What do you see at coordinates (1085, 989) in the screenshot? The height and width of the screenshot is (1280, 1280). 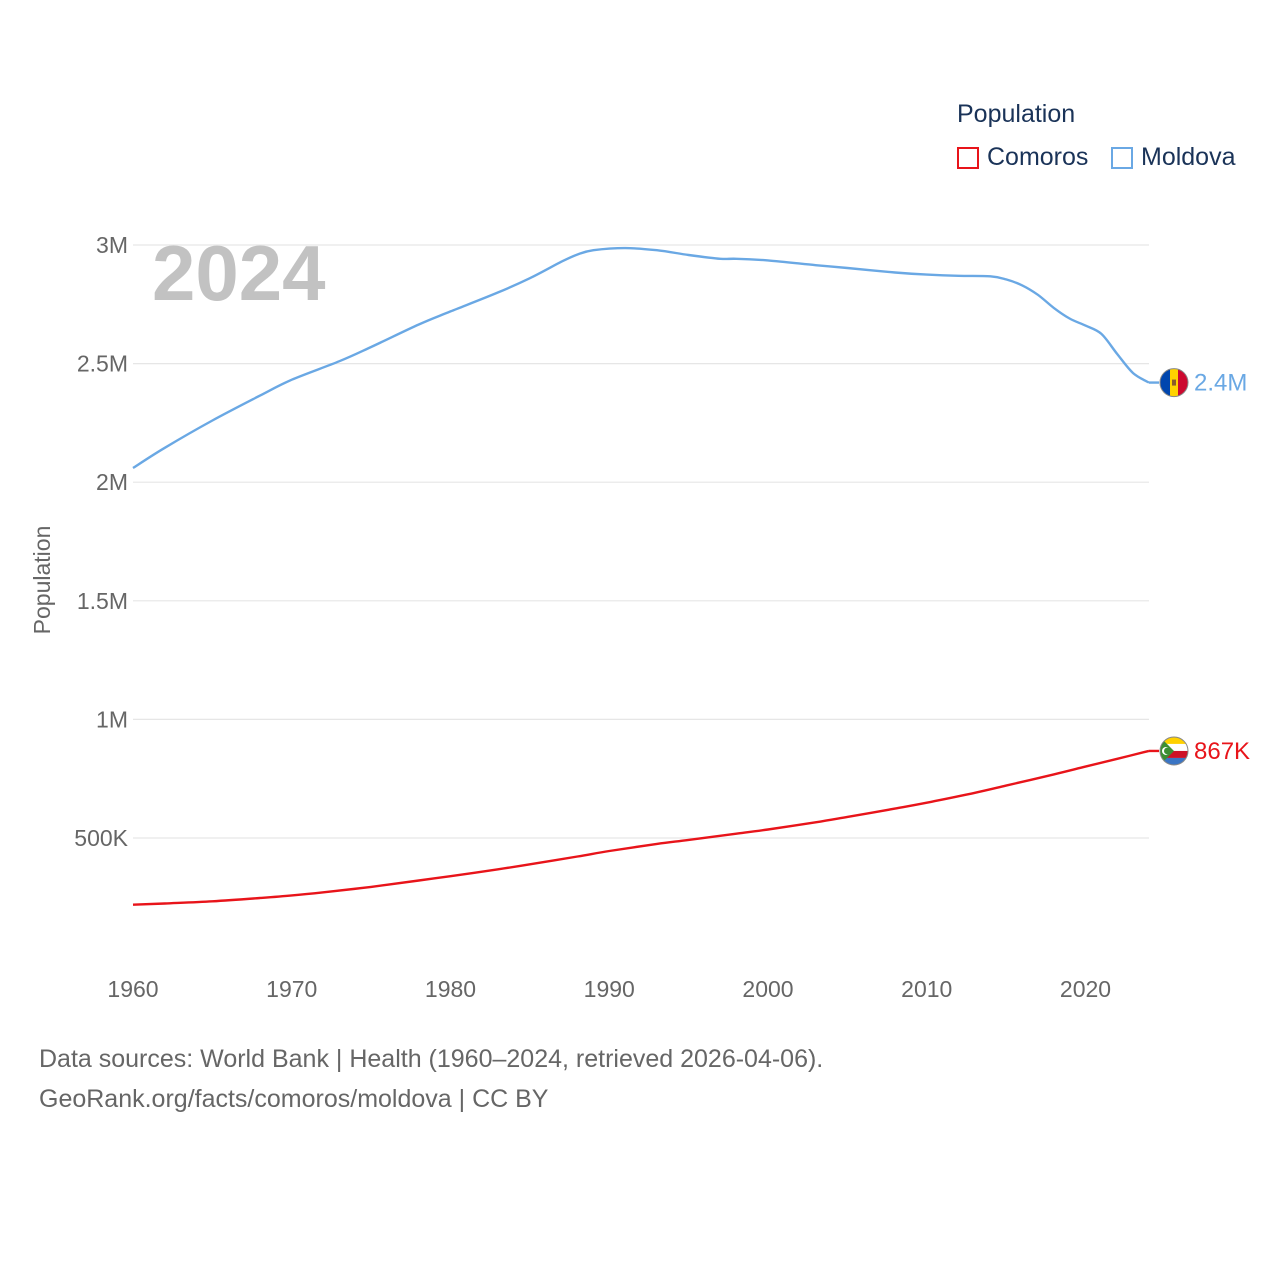 I see `x-tick-label: 2020` at bounding box center [1085, 989].